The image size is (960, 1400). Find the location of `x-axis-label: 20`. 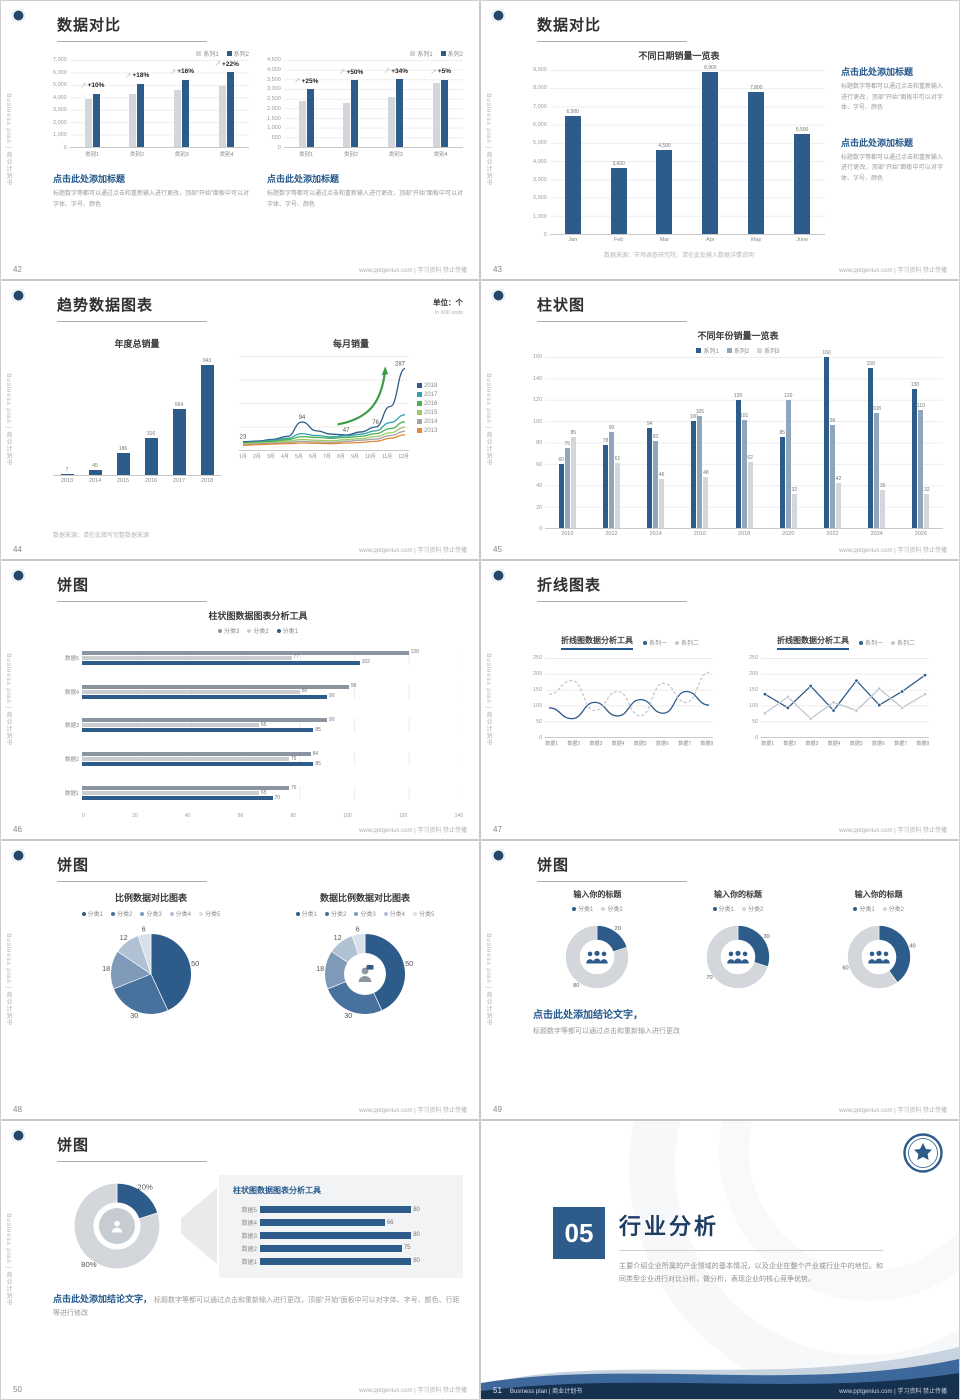

x-axis-label: 20 is located at coordinates (135, 816).